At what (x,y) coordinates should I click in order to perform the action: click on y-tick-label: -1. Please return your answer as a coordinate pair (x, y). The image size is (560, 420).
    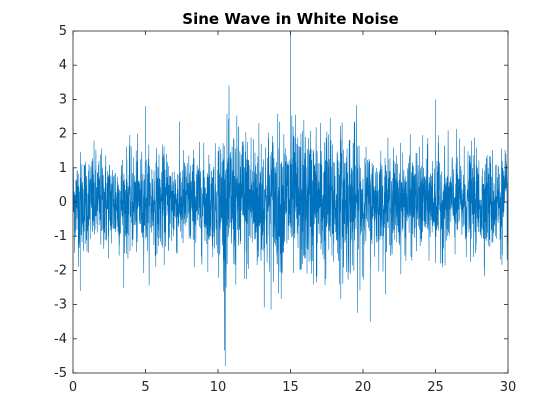
    Looking at the image, I should click on (60, 236).